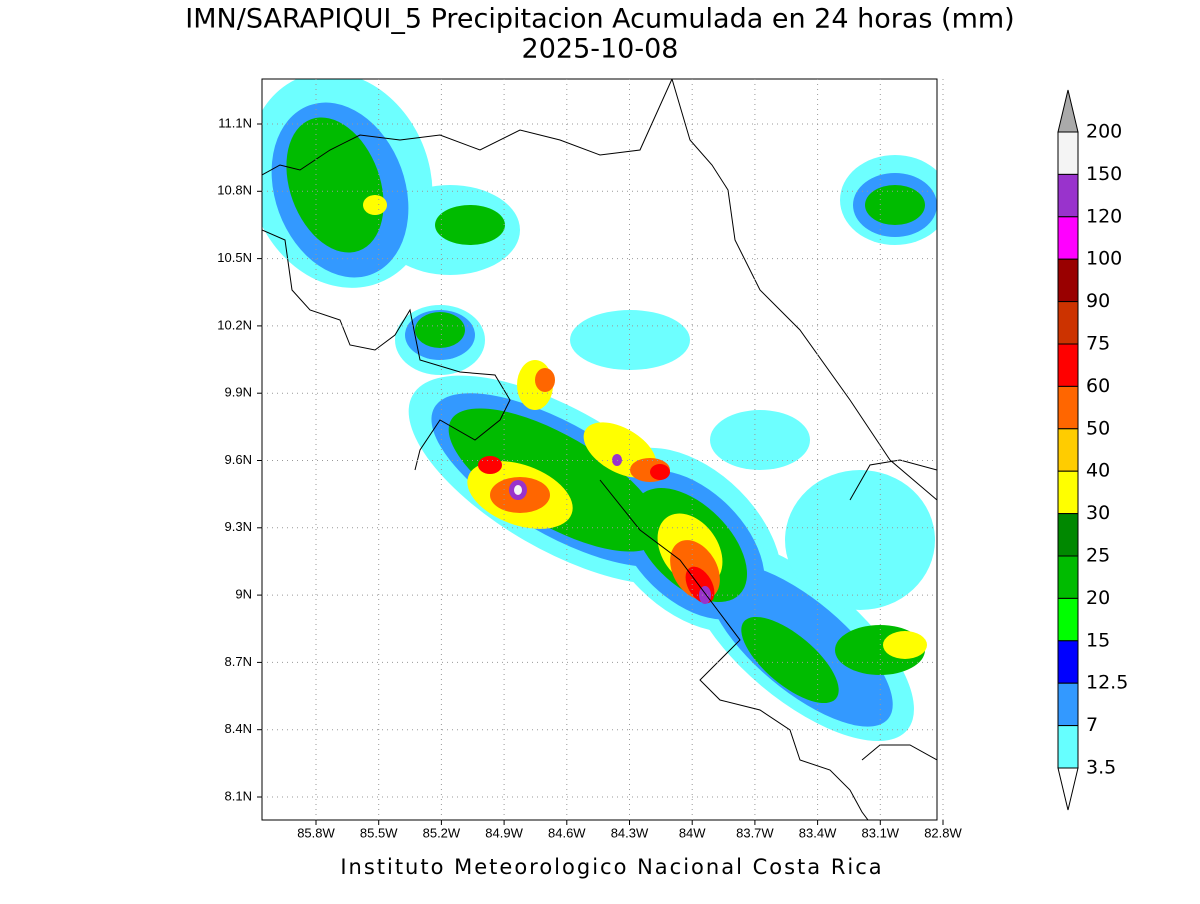 The width and height of the screenshot is (1200, 904). Describe the element at coordinates (1098, 471) in the screenshot. I see `colorbar-label: 40` at that location.